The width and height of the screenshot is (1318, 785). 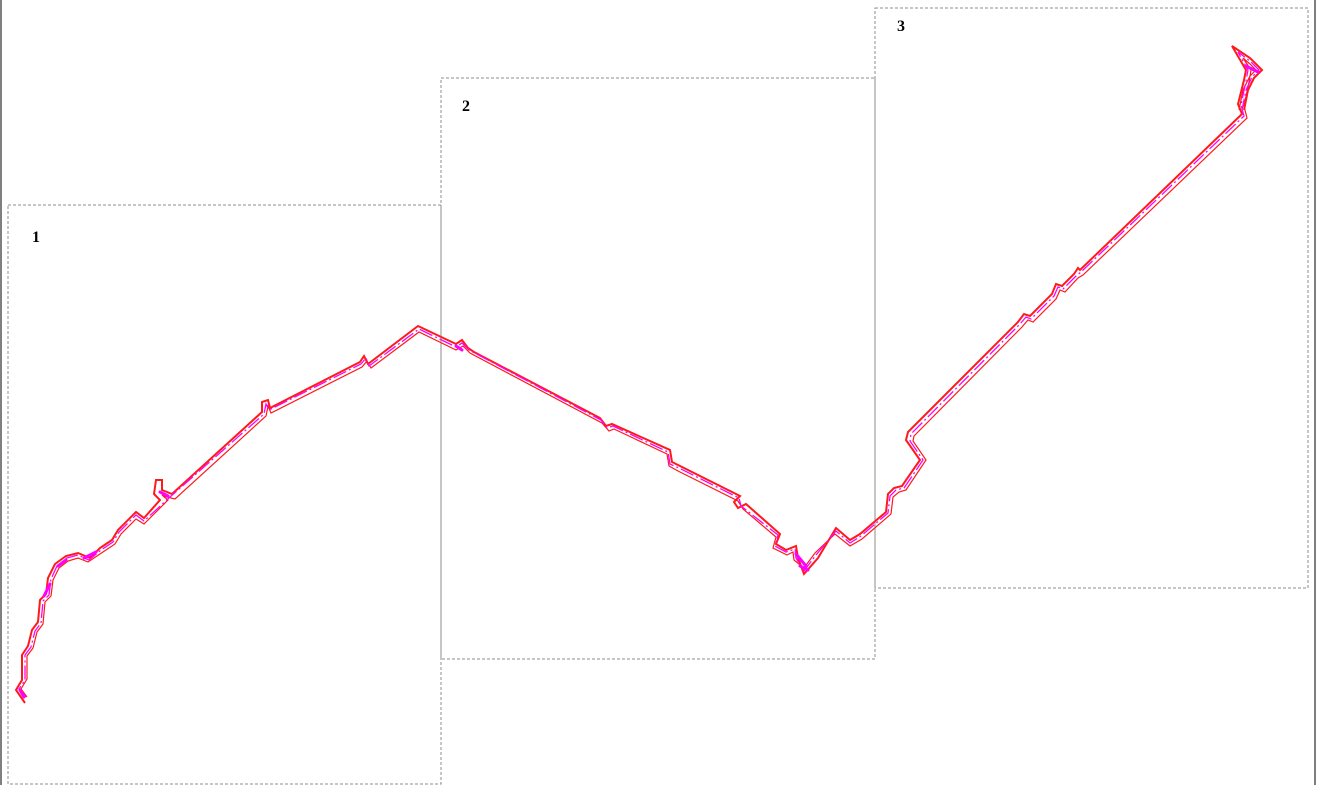 What do you see at coordinates (901, 26) in the screenshot?
I see `sheet-3-label: 3` at bounding box center [901, 26].